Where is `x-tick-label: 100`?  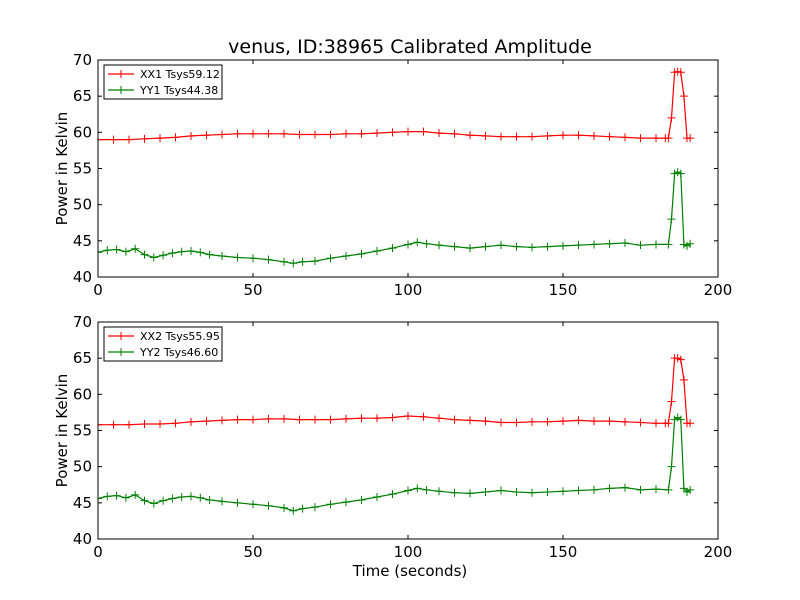
x-tick-label: 100 is located at coordinates (408, 290).